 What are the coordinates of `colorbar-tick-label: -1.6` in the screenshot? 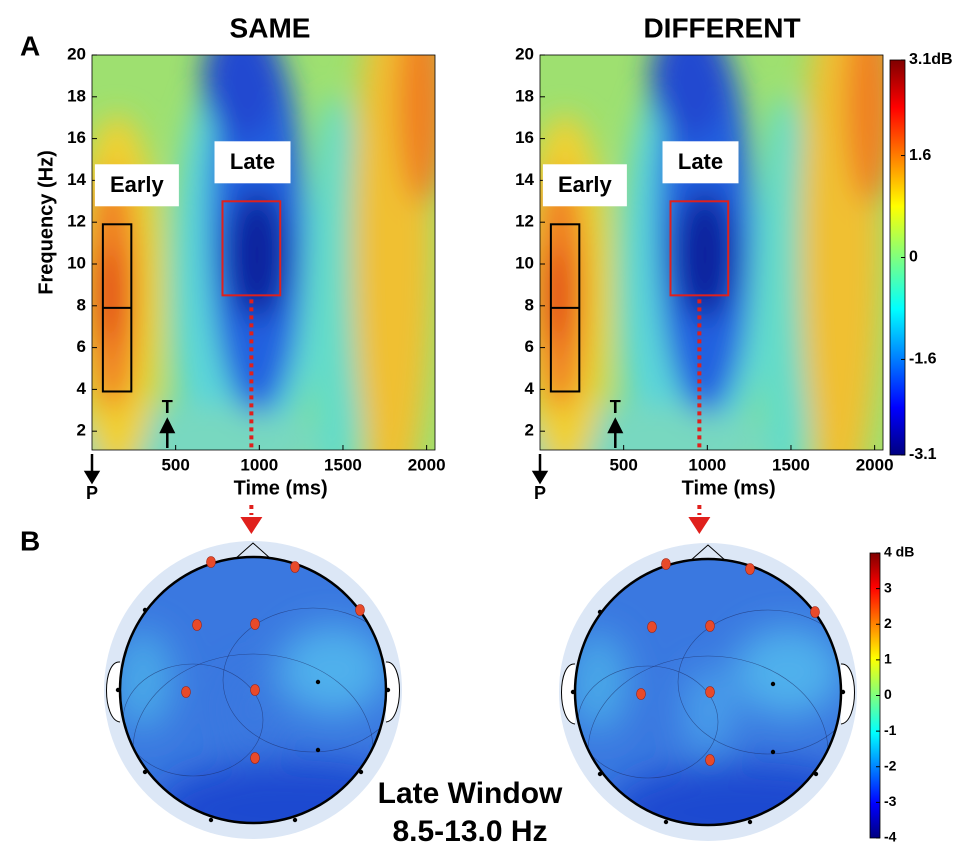 It's located at (923, 359).